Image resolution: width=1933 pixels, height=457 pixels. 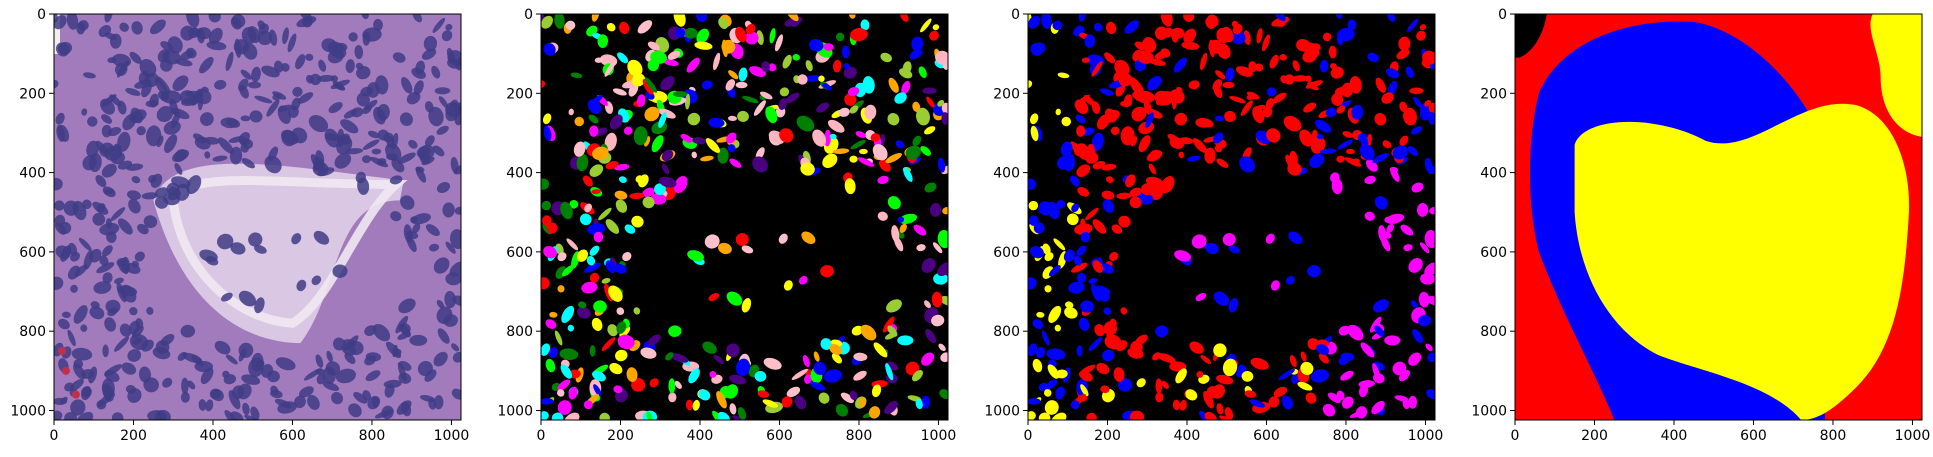 I want to click on x-tick-label: 400, so click(x=1187, y=436).